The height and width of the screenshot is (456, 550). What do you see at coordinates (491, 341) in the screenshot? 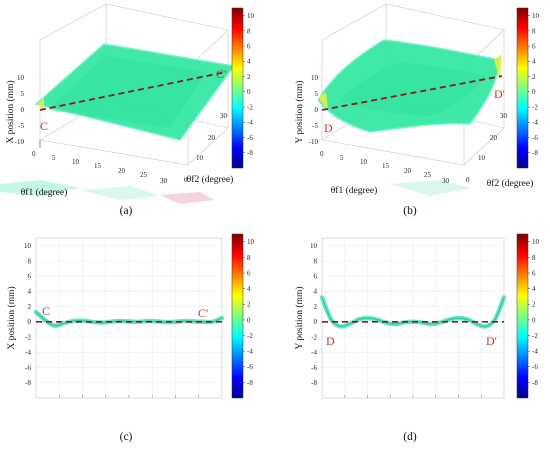
I see `panel-d-end-label: D'` at bounding box center [491, 341].